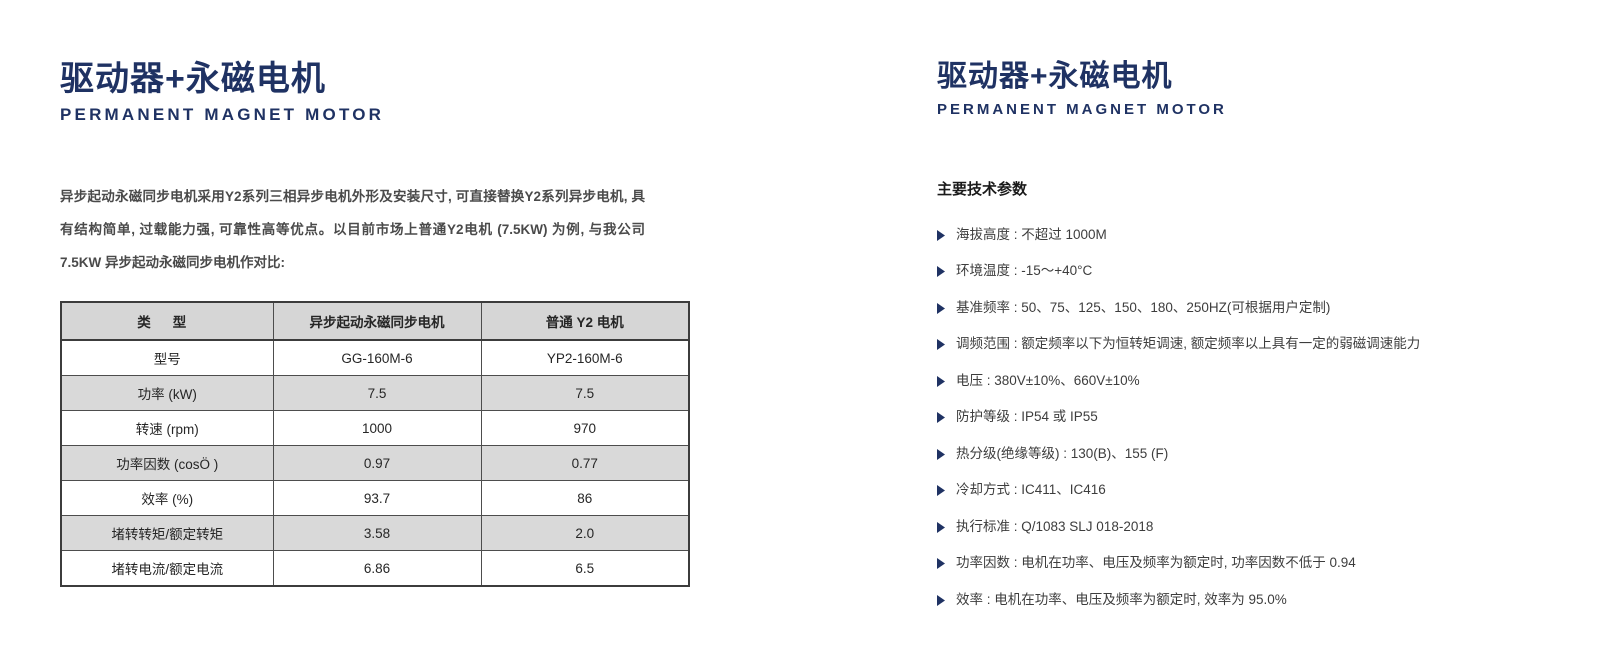 This screenshot has height=668, width=1600. What do you see at coordinates (1062, 453) in the screenshot?
I see `list-item-label: 热分级(绝缘等级) : 130(B)、155 (F)` at bounding box center [1062, 453].